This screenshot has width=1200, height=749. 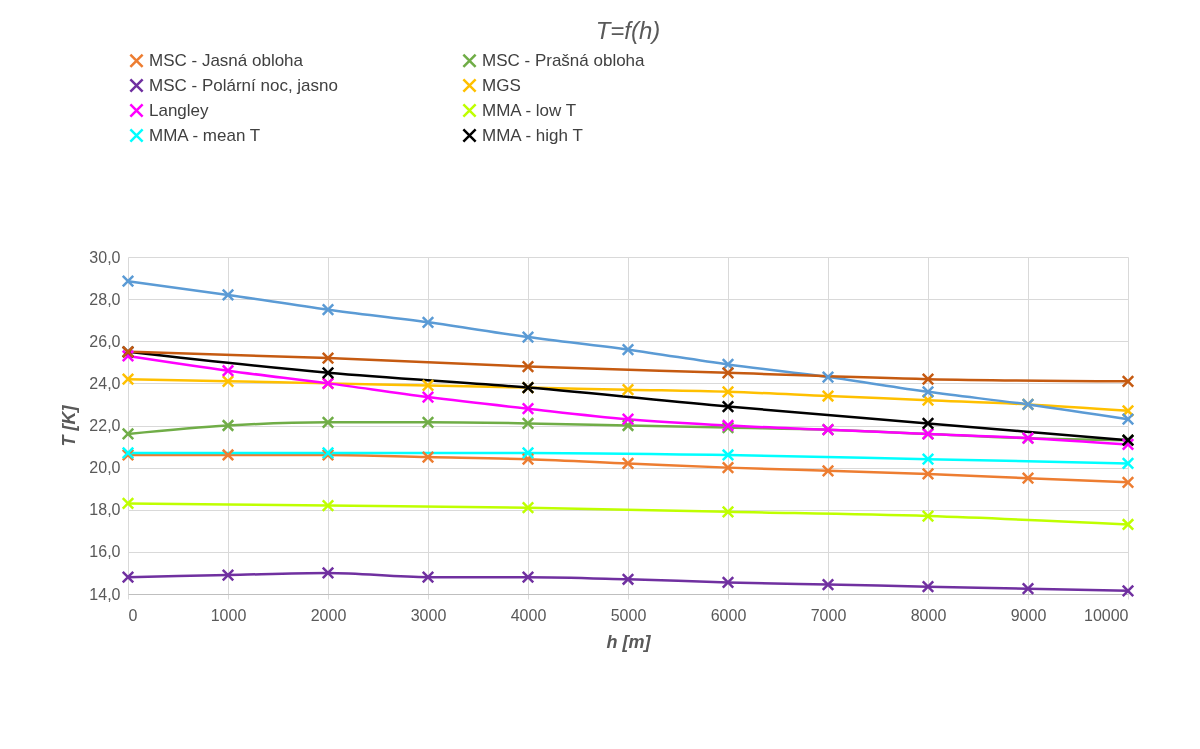 What do you see at coordinates (528, 615) in the screenshot?
I see `x-tick-label: 4000` at bounding box center [528, 615].